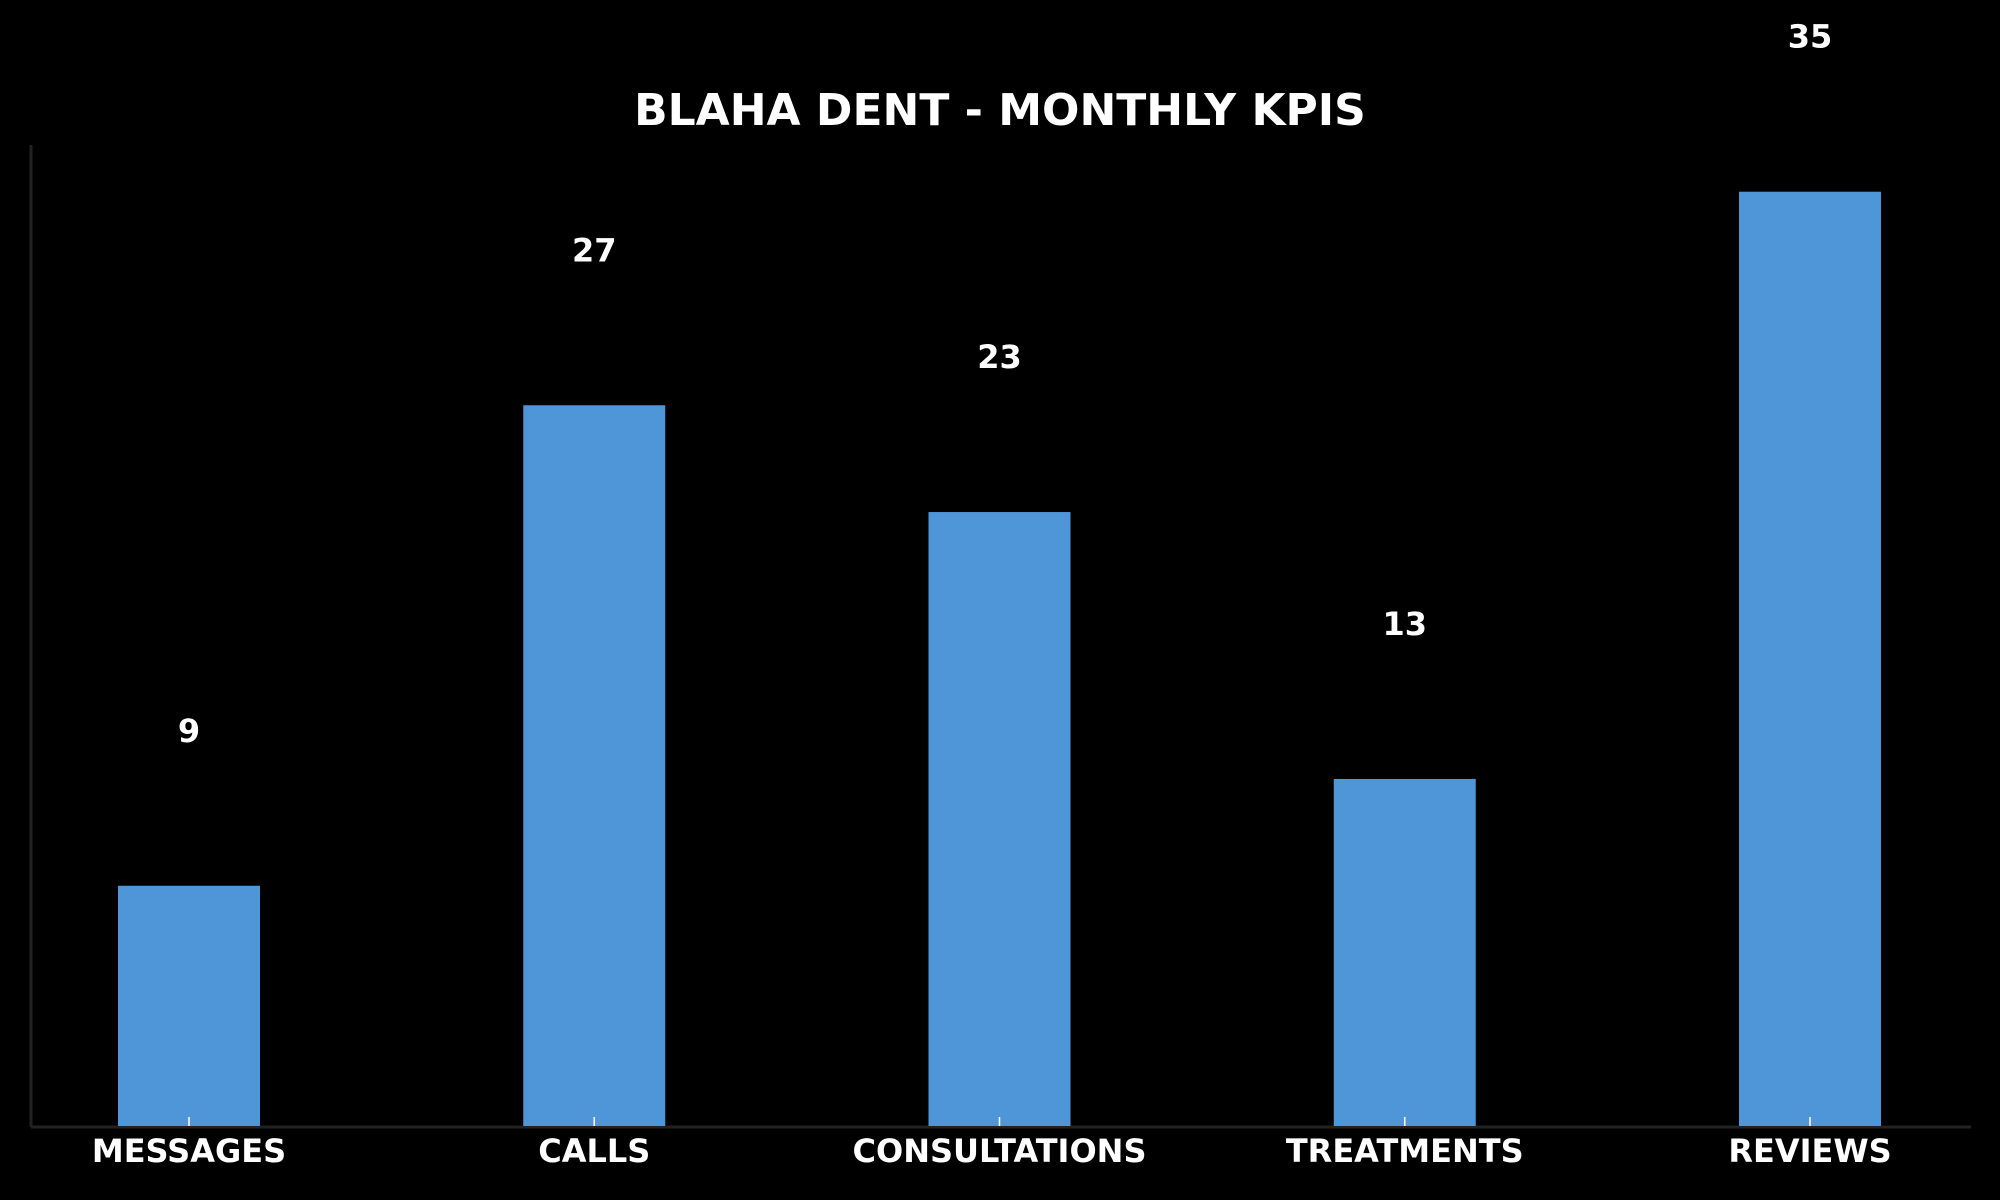 The width and height of the screenshot is (2000, 1200). I want to click on x-tick-label: MESSAGES, so click(189, 1151).